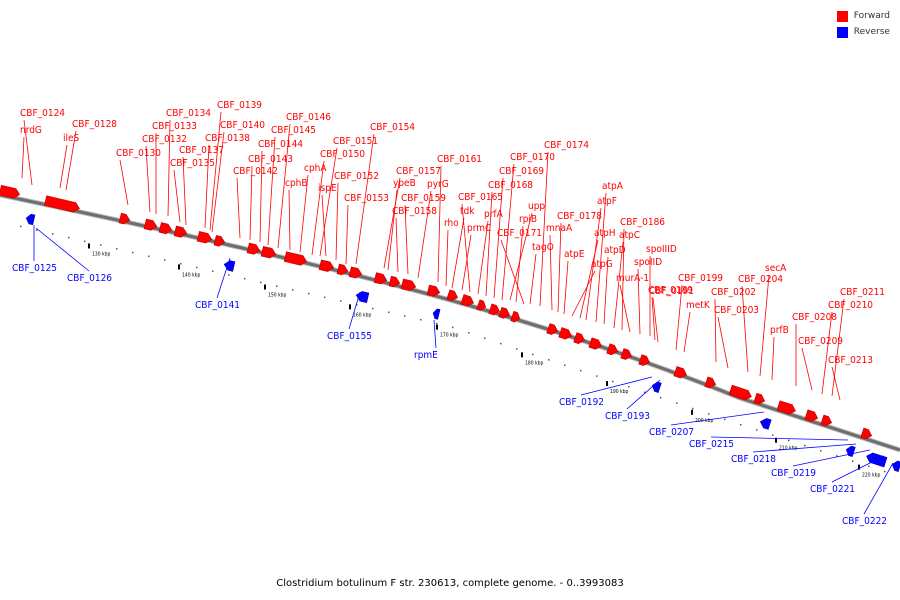 Image resolution: width=900 pixels, height=600 pixels. Describe the element at coordinates (458, 253) in the screenshot. I see `leader-tdk` at that location.